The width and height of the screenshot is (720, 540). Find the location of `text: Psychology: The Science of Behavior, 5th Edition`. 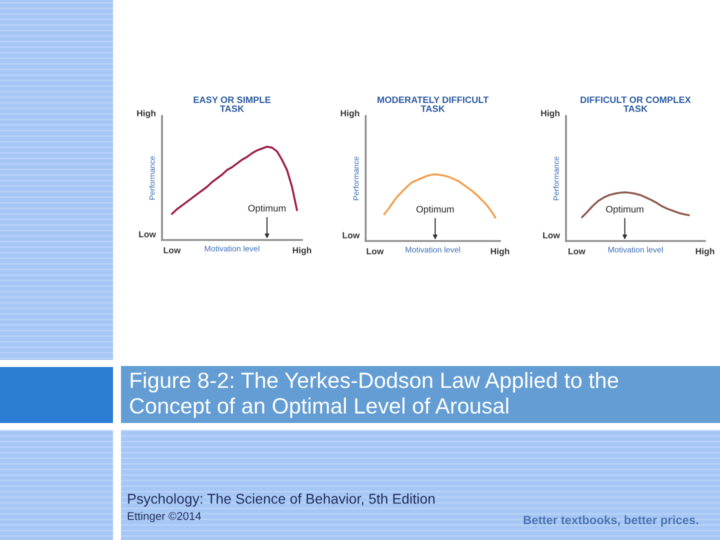

text: Psychology: The Science of Behavior, 5th Edition is located at coordinates (281, 500).